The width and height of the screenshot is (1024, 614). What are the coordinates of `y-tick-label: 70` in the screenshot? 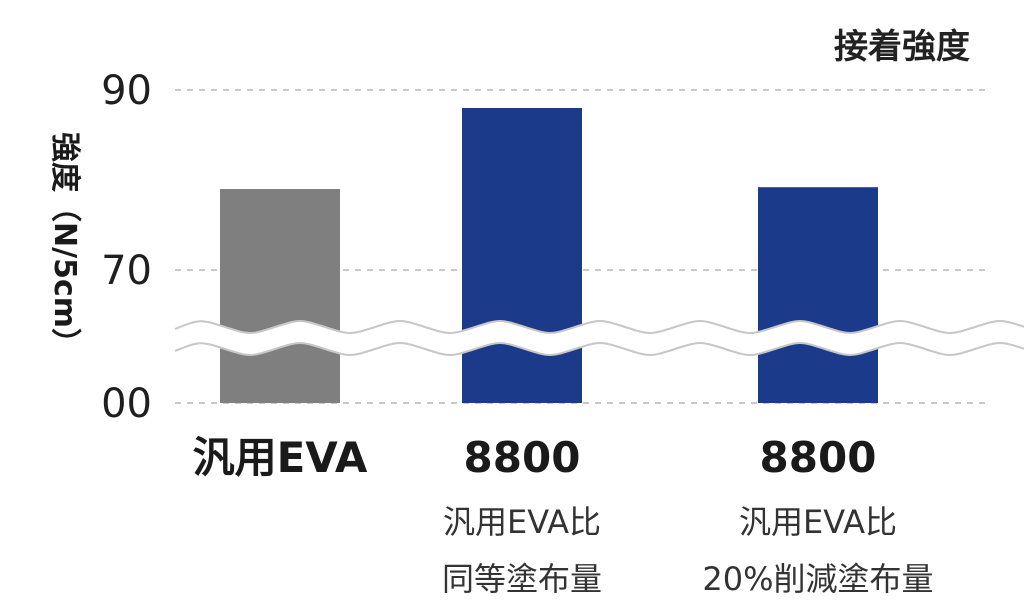 It's located at (126, 271).